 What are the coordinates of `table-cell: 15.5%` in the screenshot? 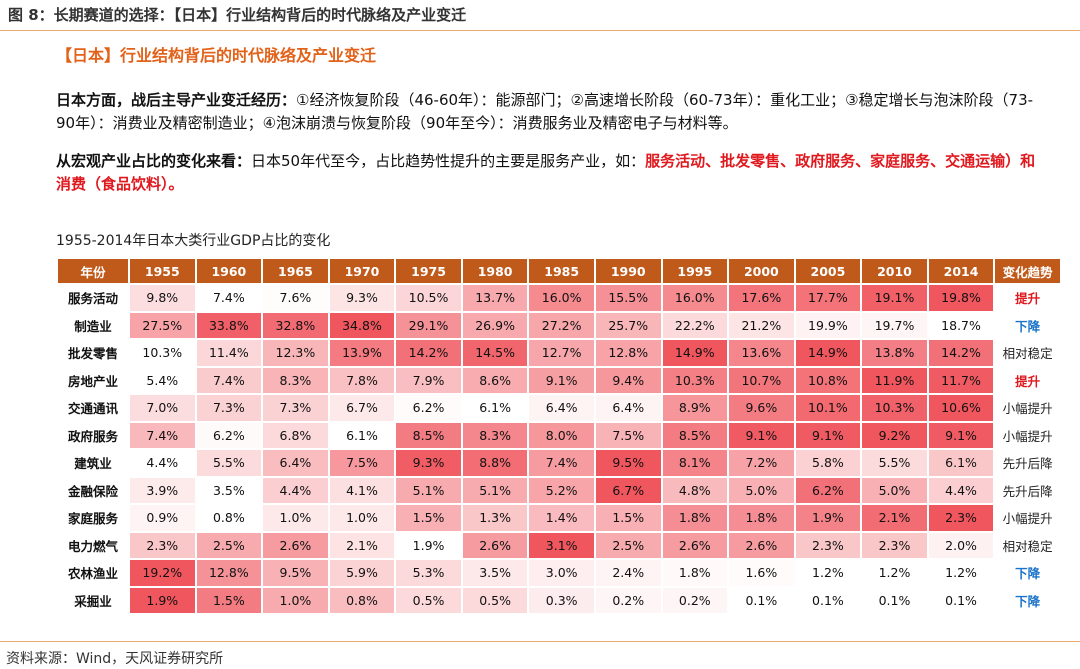 It's located at (628, 298).